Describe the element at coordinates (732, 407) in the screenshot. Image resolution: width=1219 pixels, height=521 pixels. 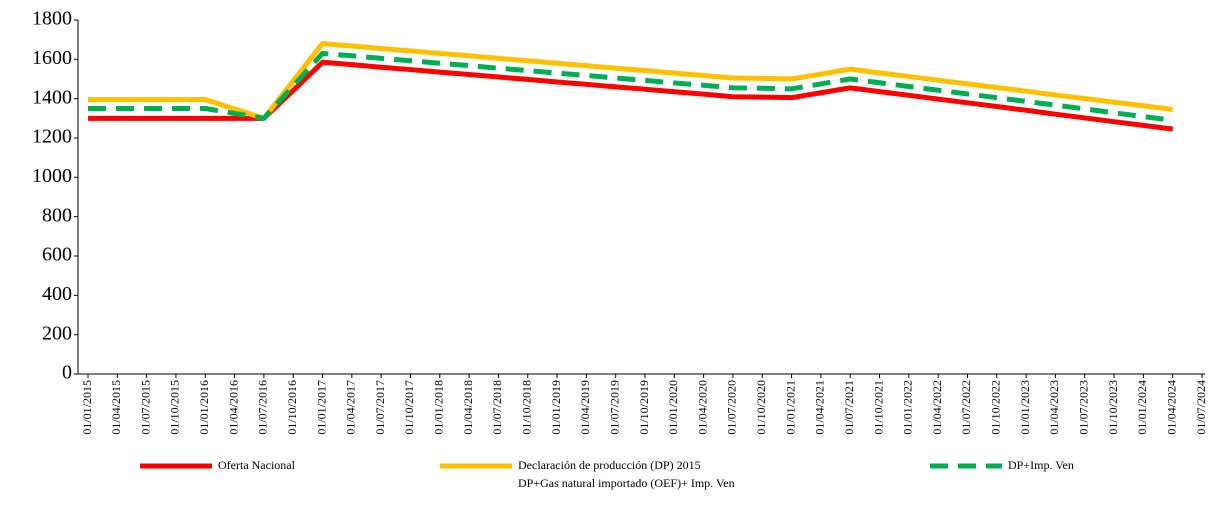
I see `x-tick-label: 01/07/2020` at that location.